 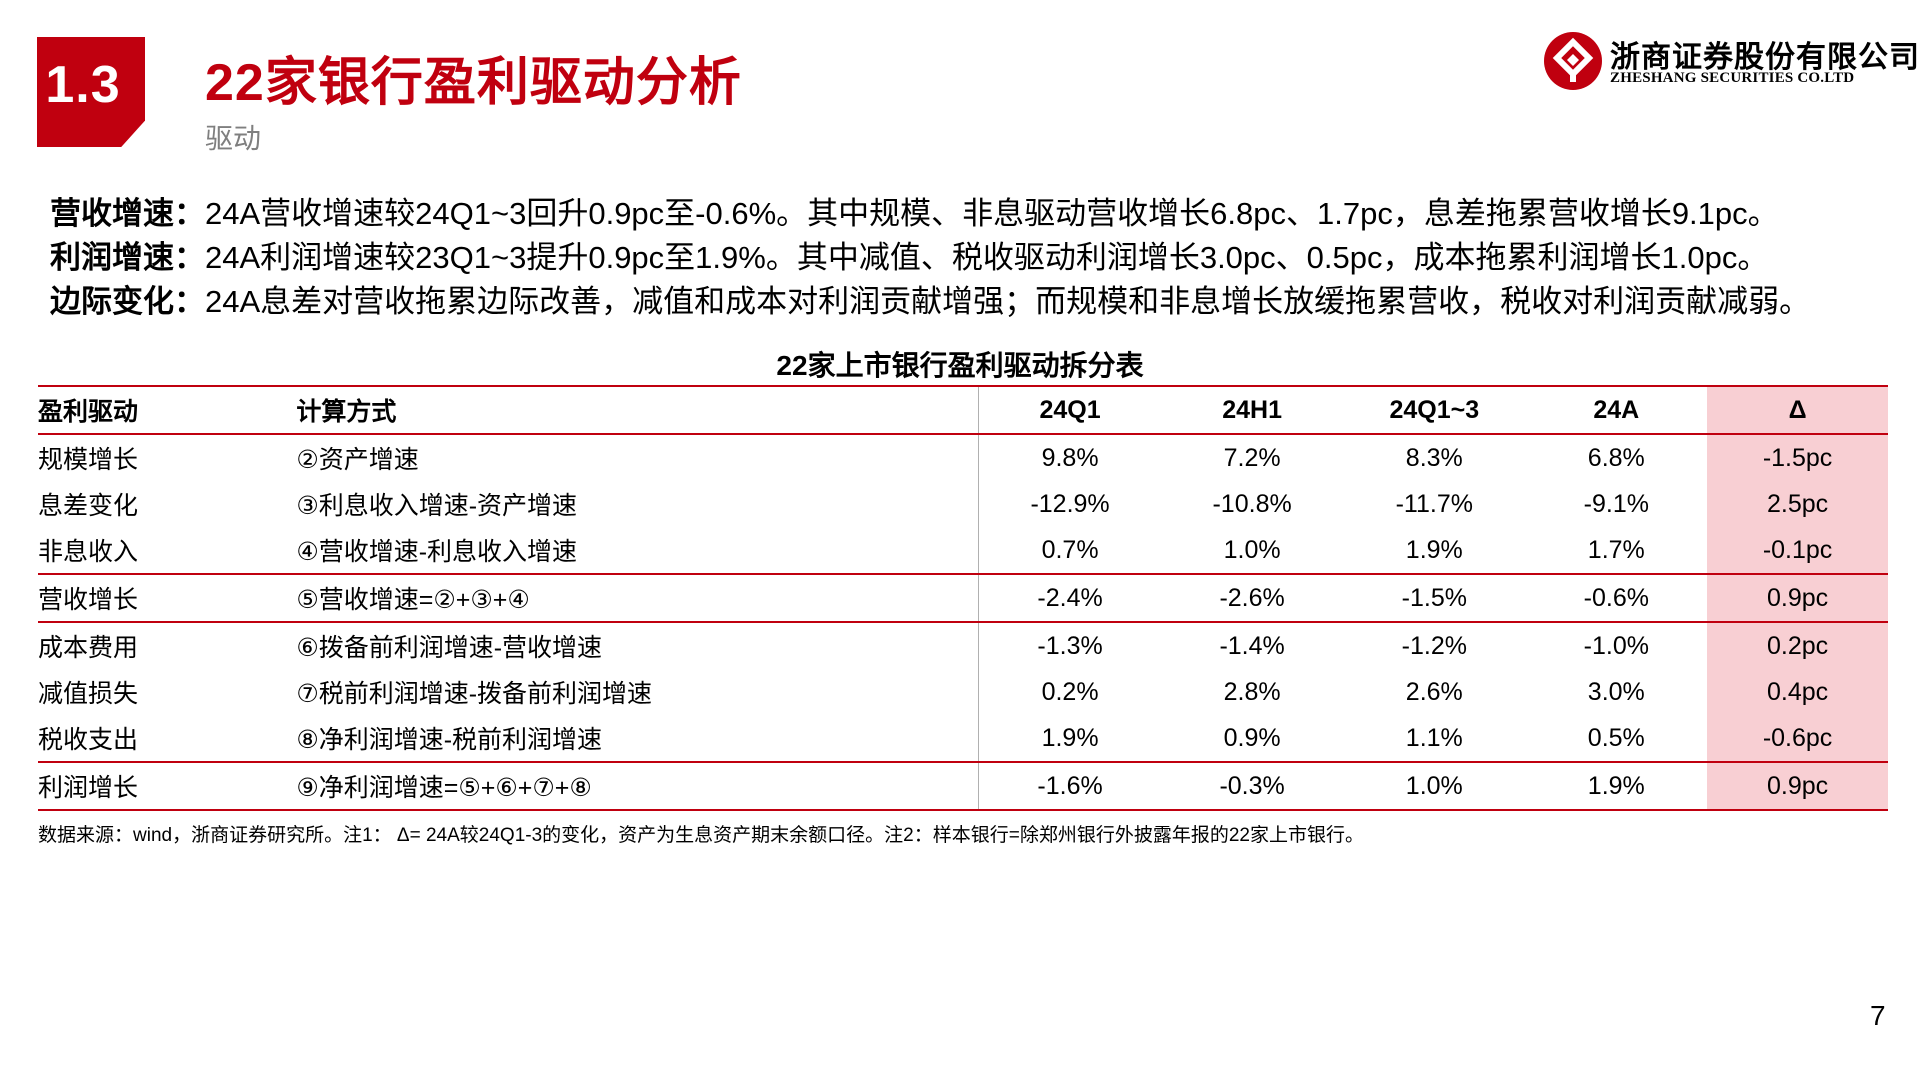 What do you see at coordinates (1732, 78) in the screenshot?
I see `company-name-en: ZHESHANG SECURITIES CO.LTD` at bounding box center [1732, 78].